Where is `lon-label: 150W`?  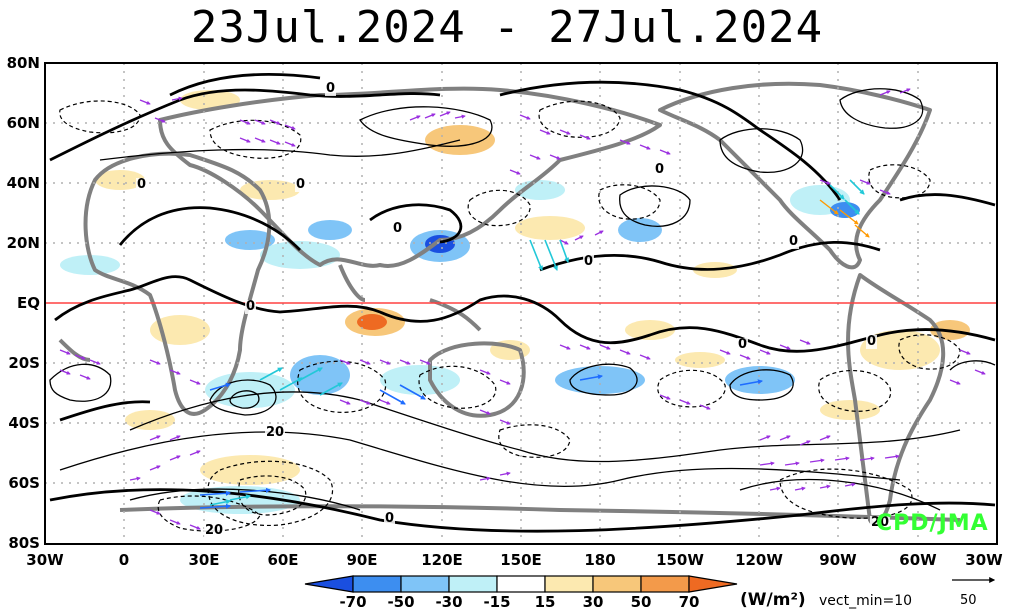 lon-label: 150W is located at coordinates (680, 560).